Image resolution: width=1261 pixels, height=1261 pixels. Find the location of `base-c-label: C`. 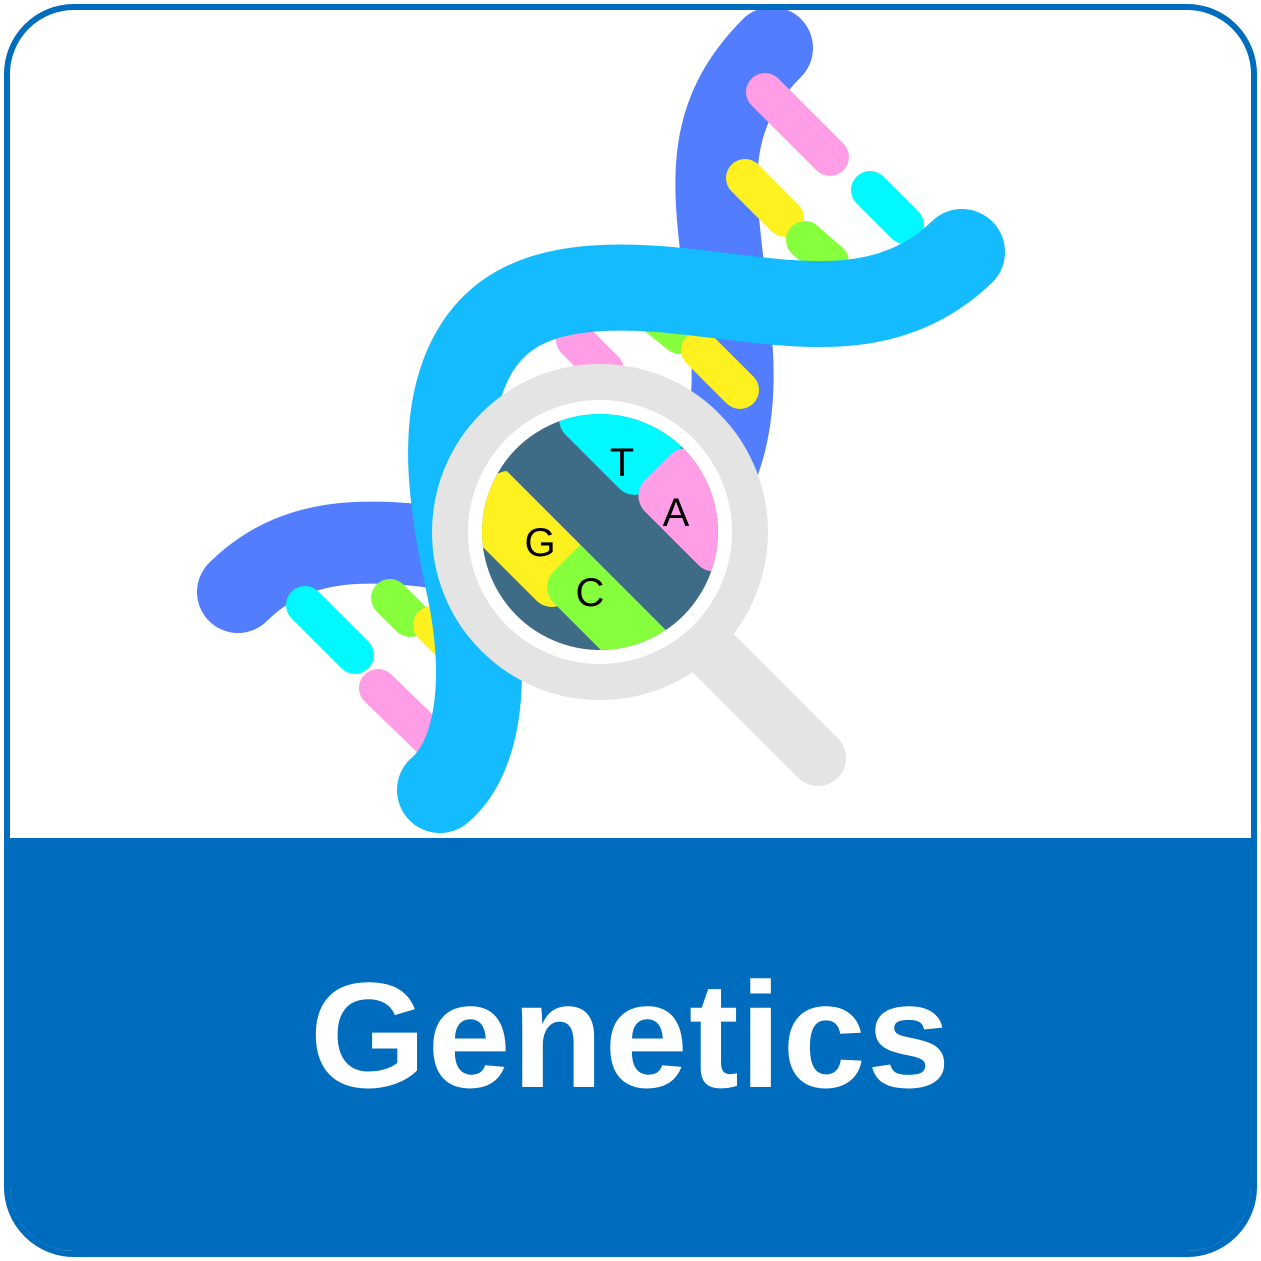

base-c-label: C is located at coordinates (590, 593).